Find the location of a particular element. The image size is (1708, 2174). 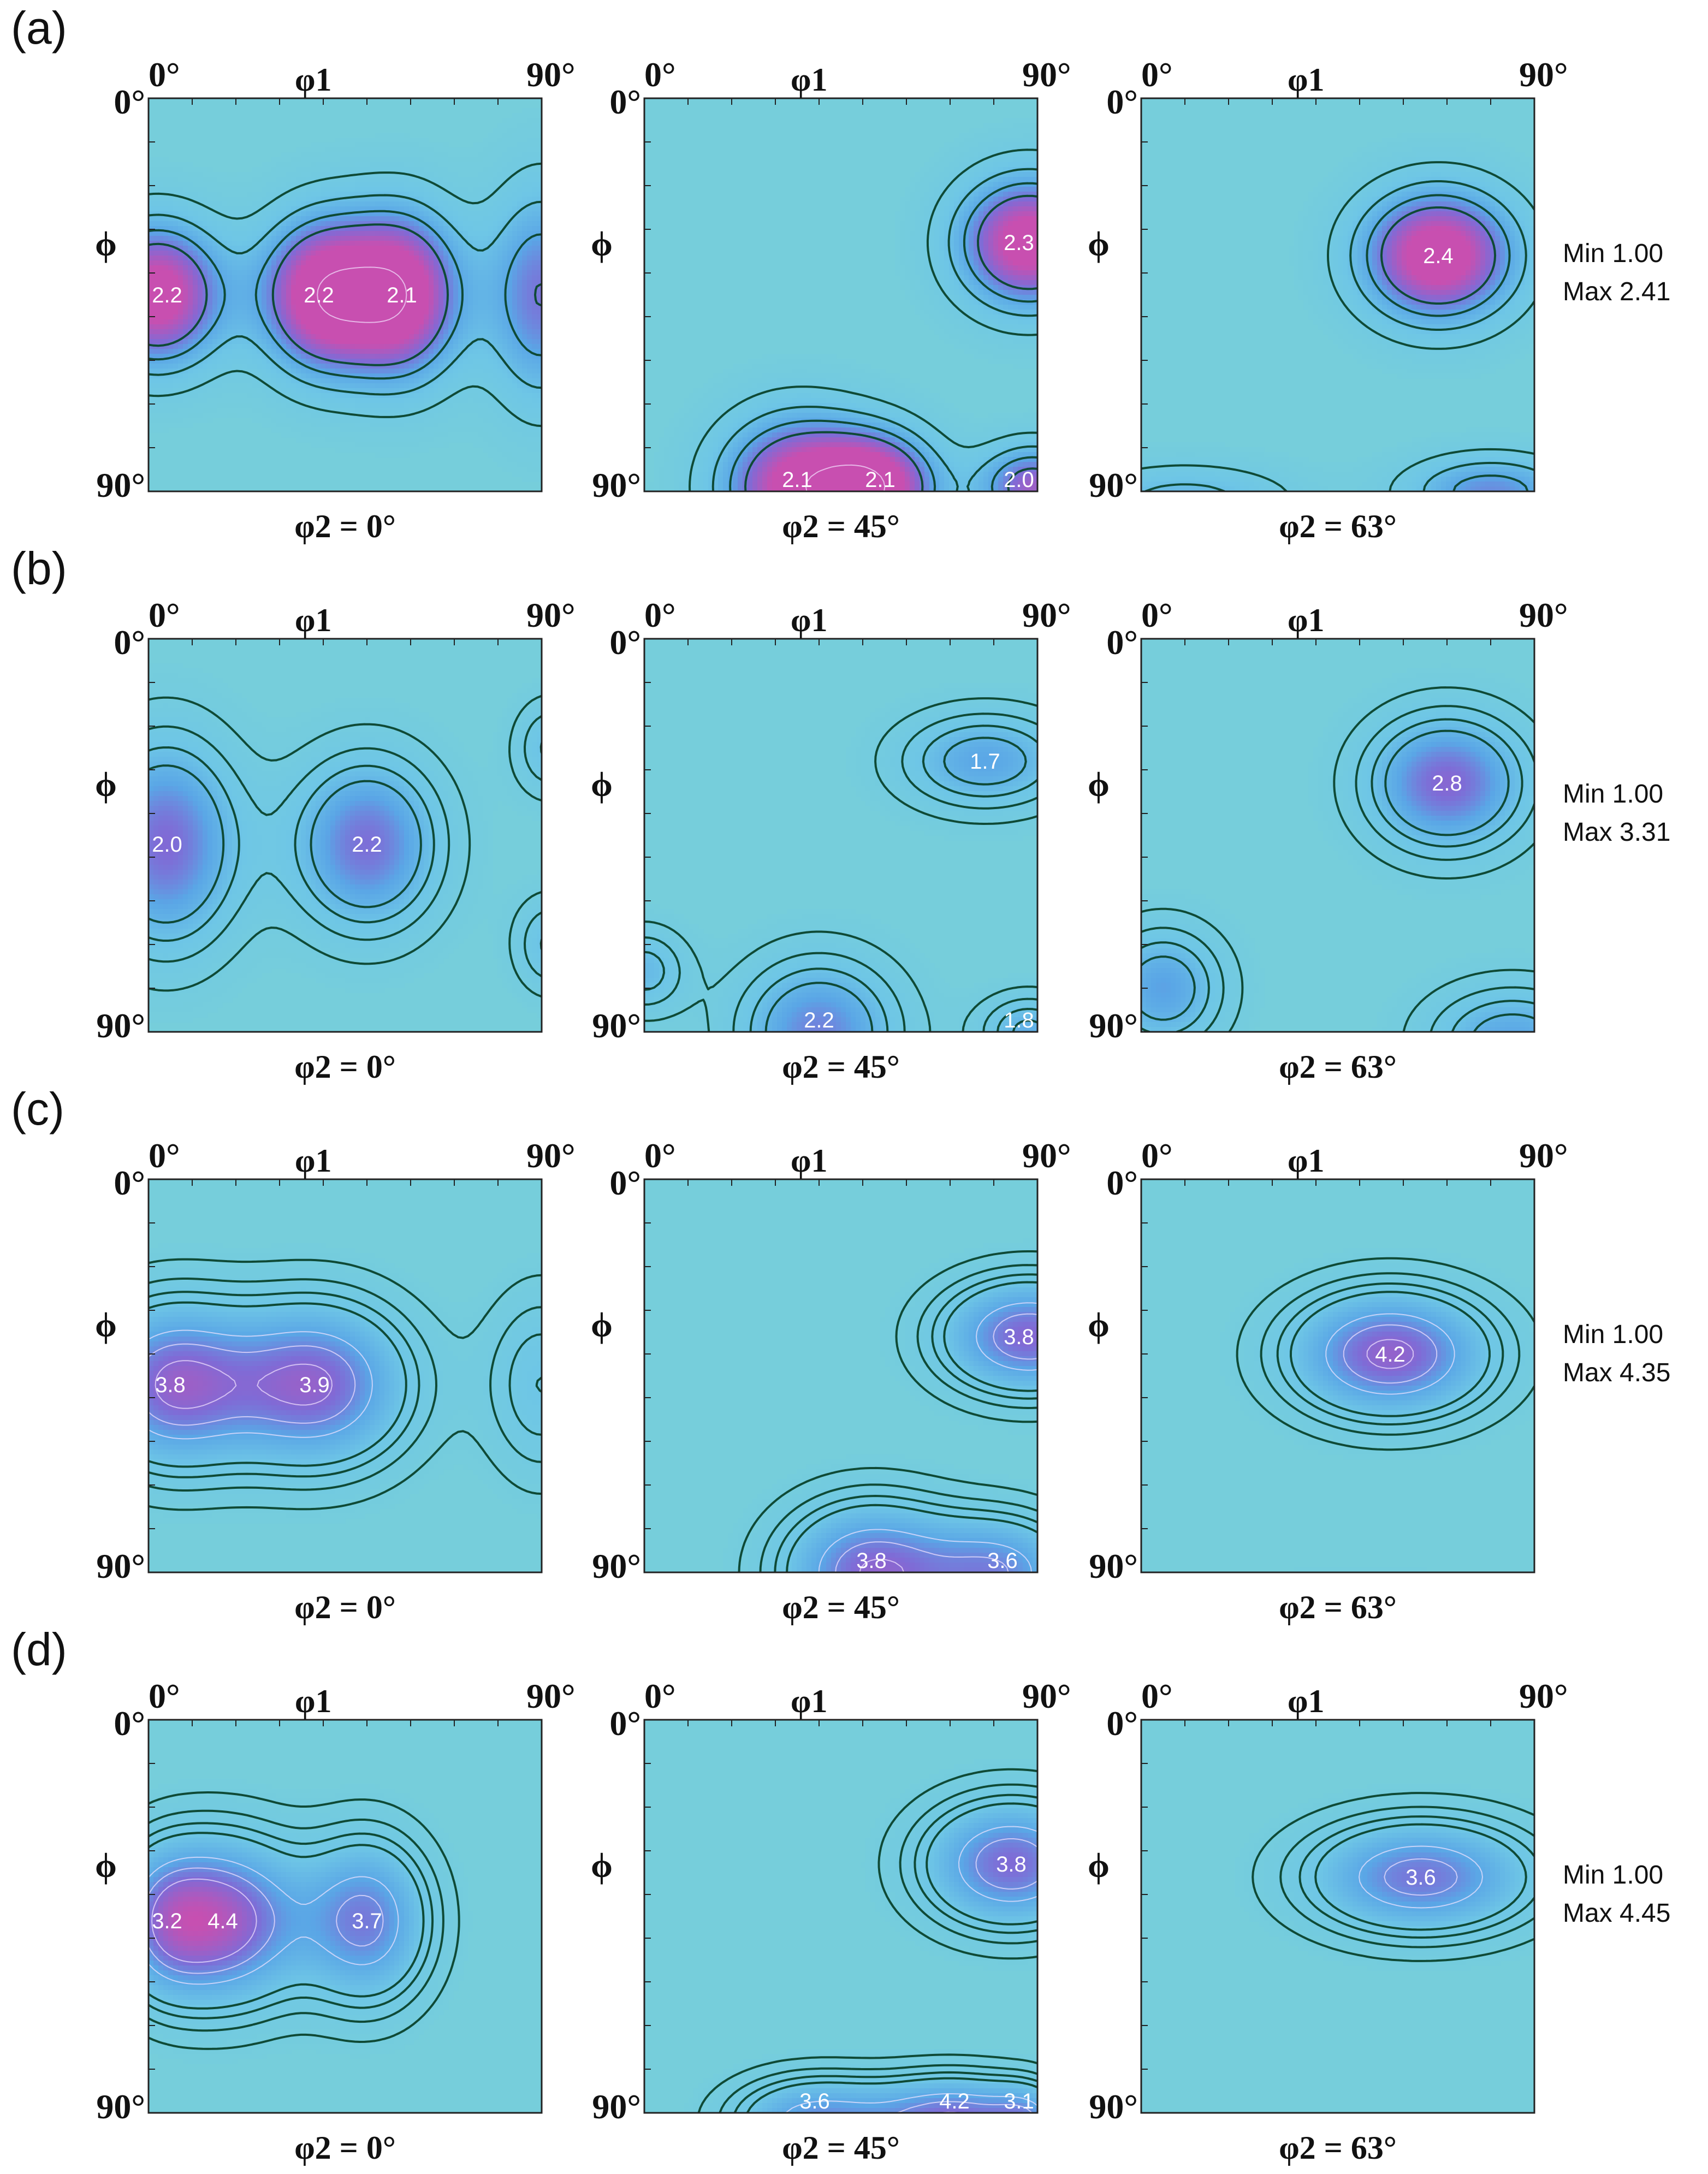

odf-section: 0° 90° φ1 0° 90° ϕ φ2 = 45° 3.8 3.8 3.6 is located at coordinates (831, 1380).